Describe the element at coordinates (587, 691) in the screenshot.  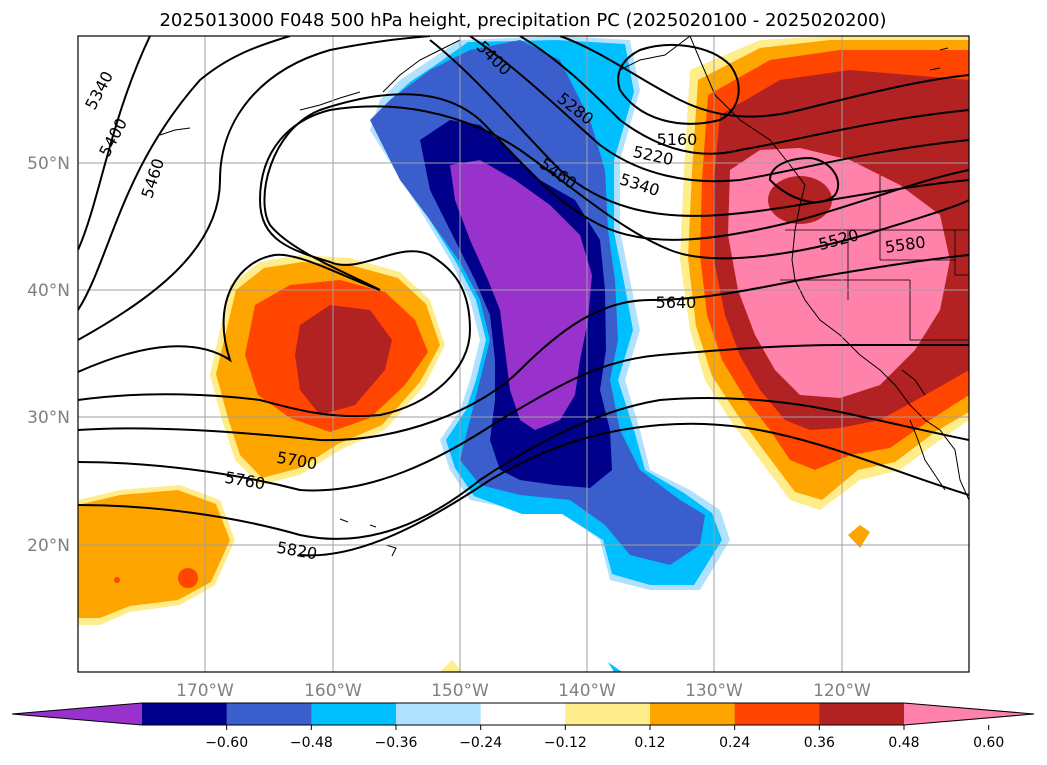
I see `lon-label: 140°W` at that location.